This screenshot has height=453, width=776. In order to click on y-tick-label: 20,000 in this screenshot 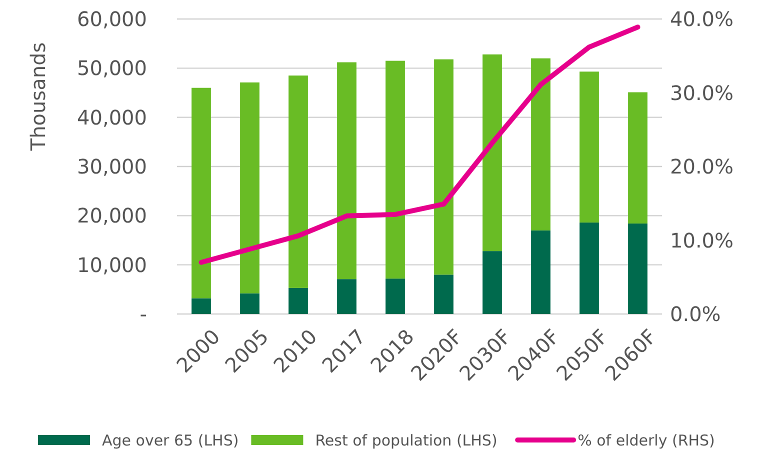, I will do `click(112, 216)`.